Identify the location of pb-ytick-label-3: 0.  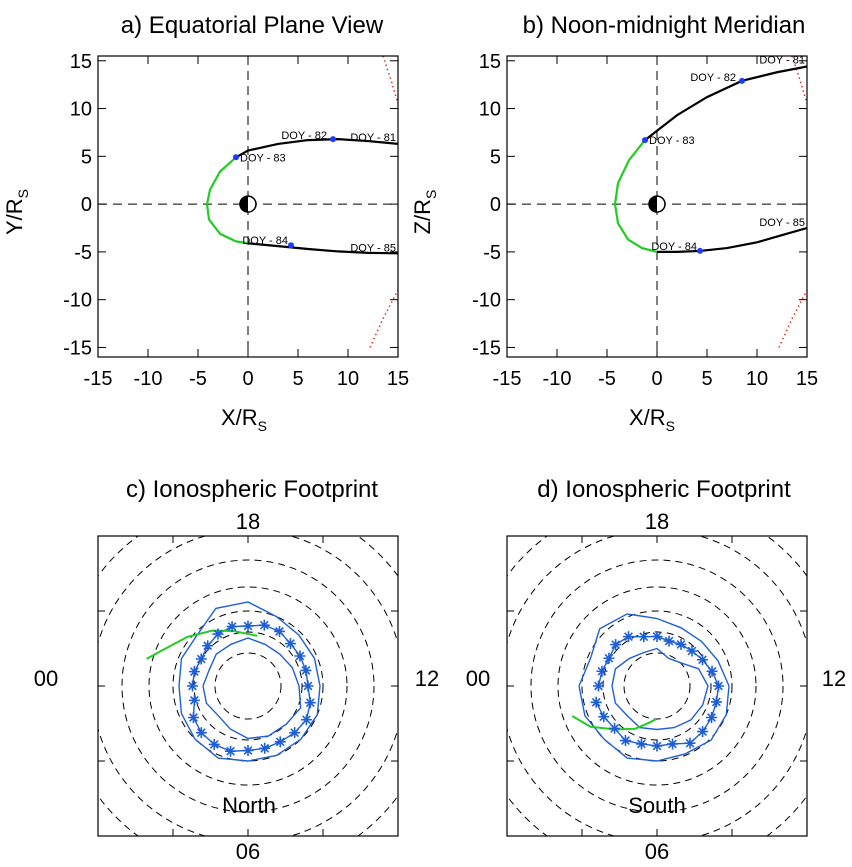
(495, 205).